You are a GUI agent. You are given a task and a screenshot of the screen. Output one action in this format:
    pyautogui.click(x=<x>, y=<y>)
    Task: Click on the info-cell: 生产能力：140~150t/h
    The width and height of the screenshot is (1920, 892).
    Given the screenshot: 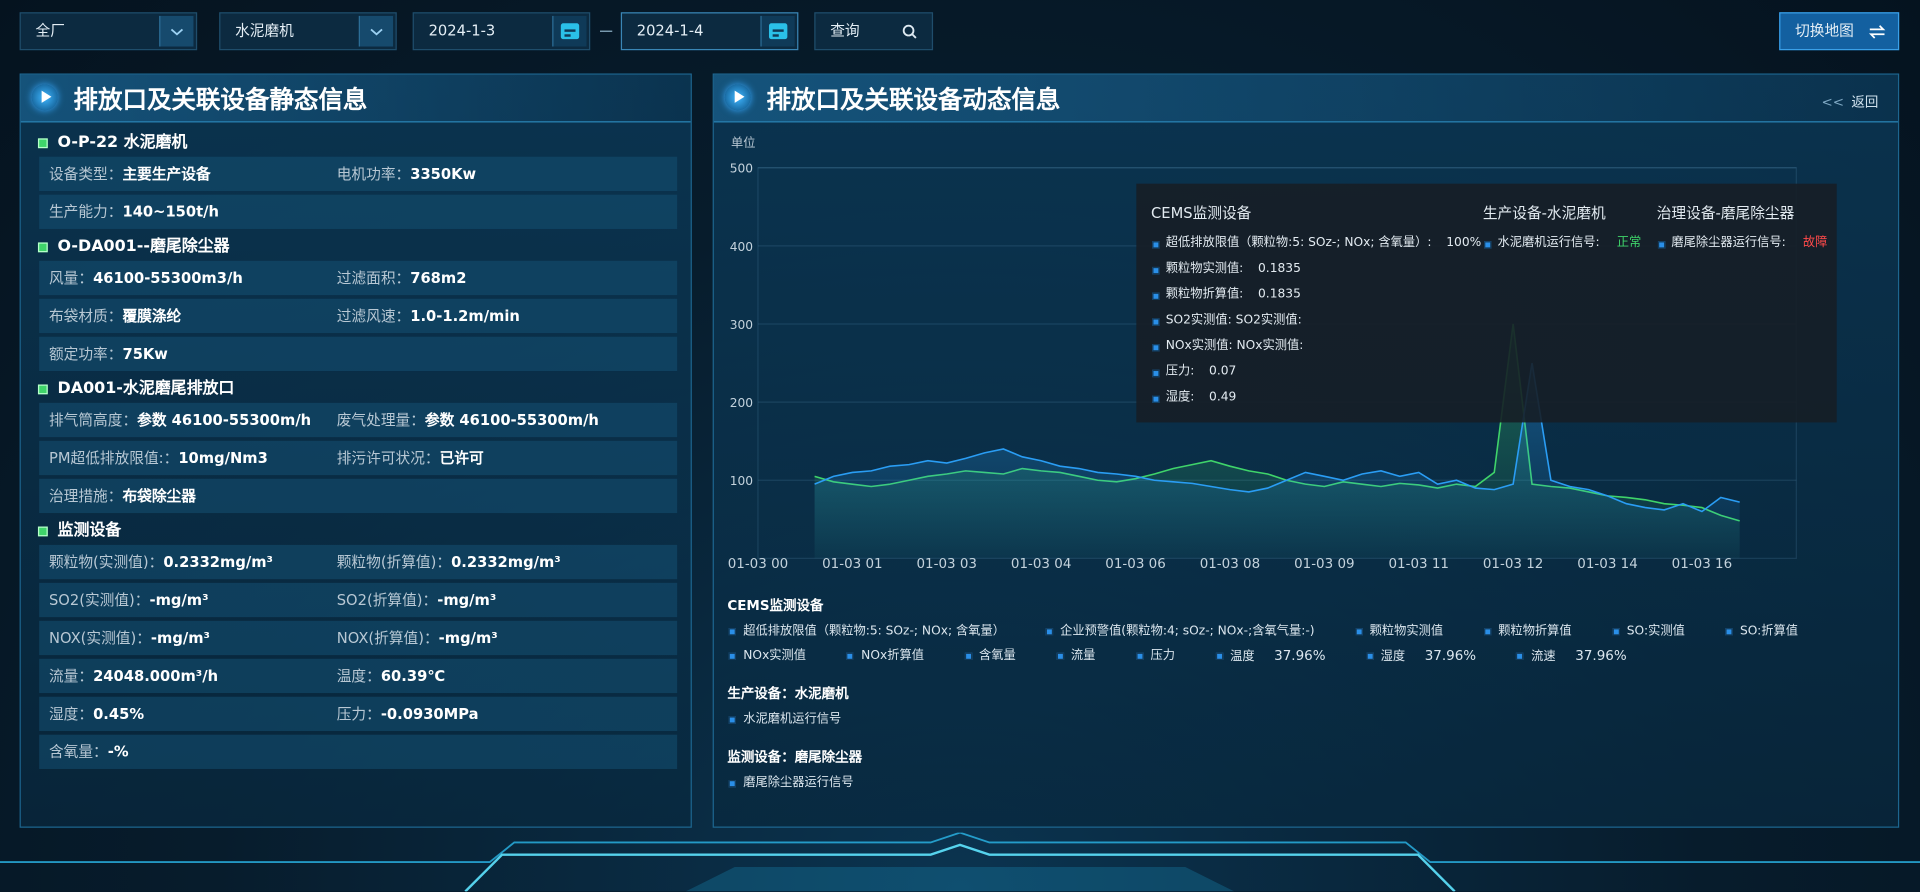 What is the action you would take?
    pyautogui.click(x=134, y=212)
    